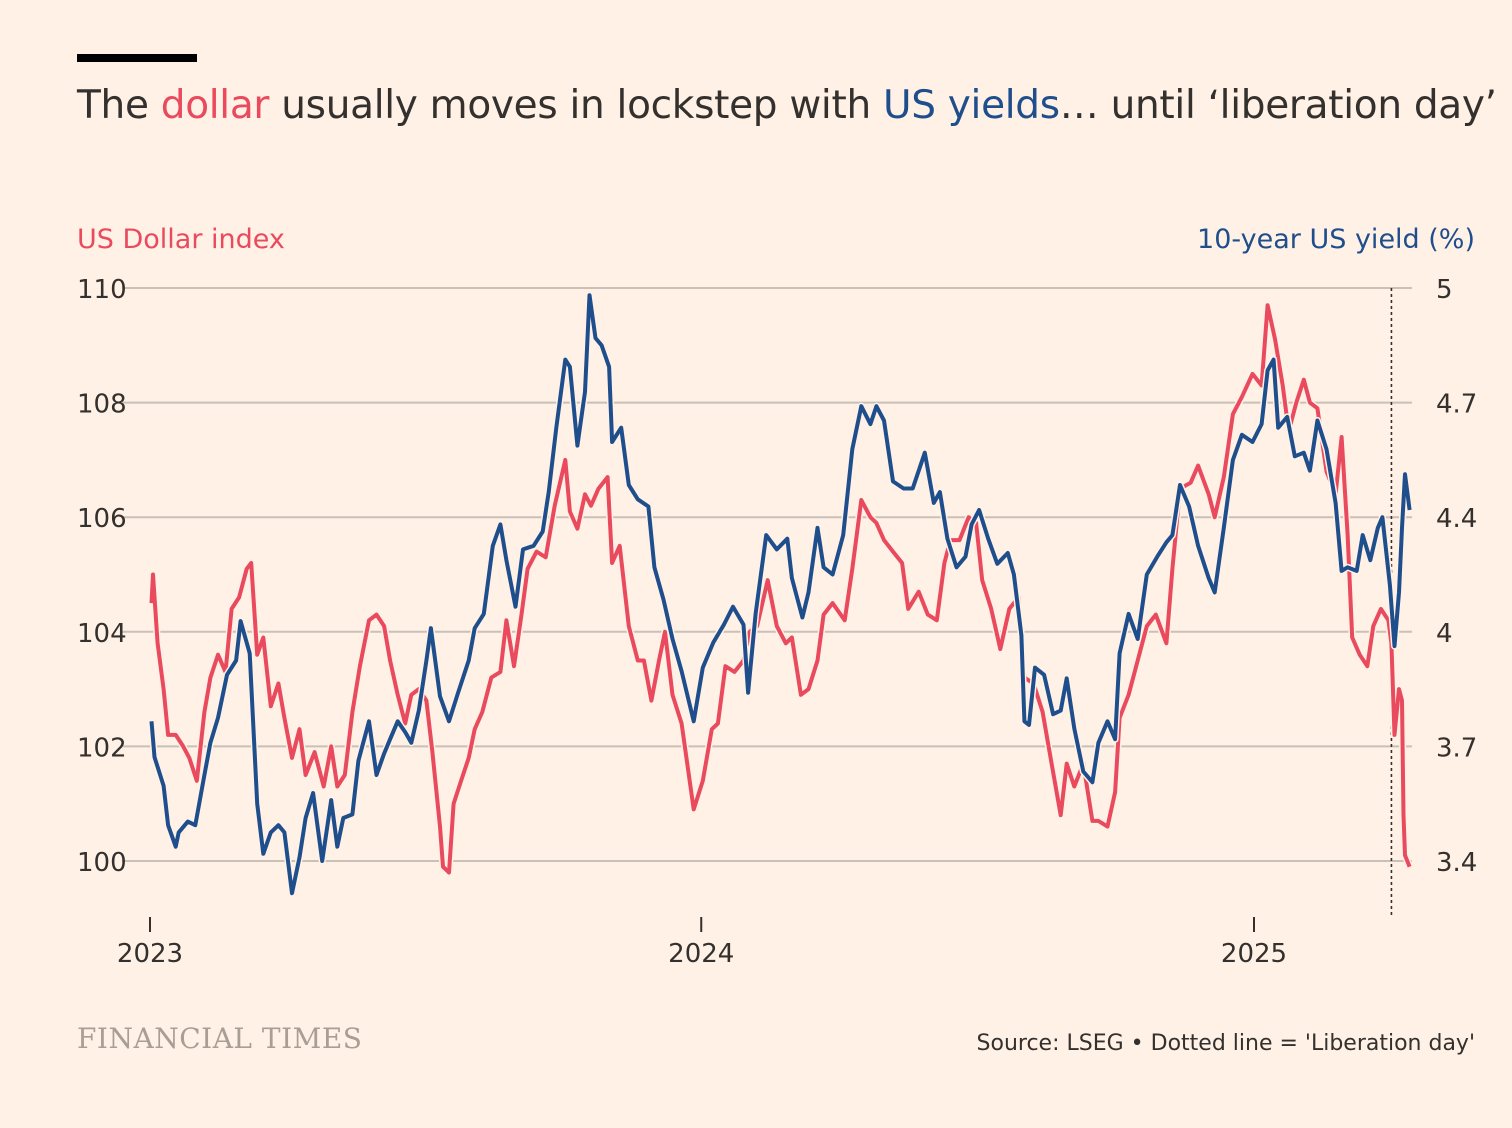  Describe the element at coordinates (1444, 290) in the screenshot. I see `right-tick-label: 5` at that location.